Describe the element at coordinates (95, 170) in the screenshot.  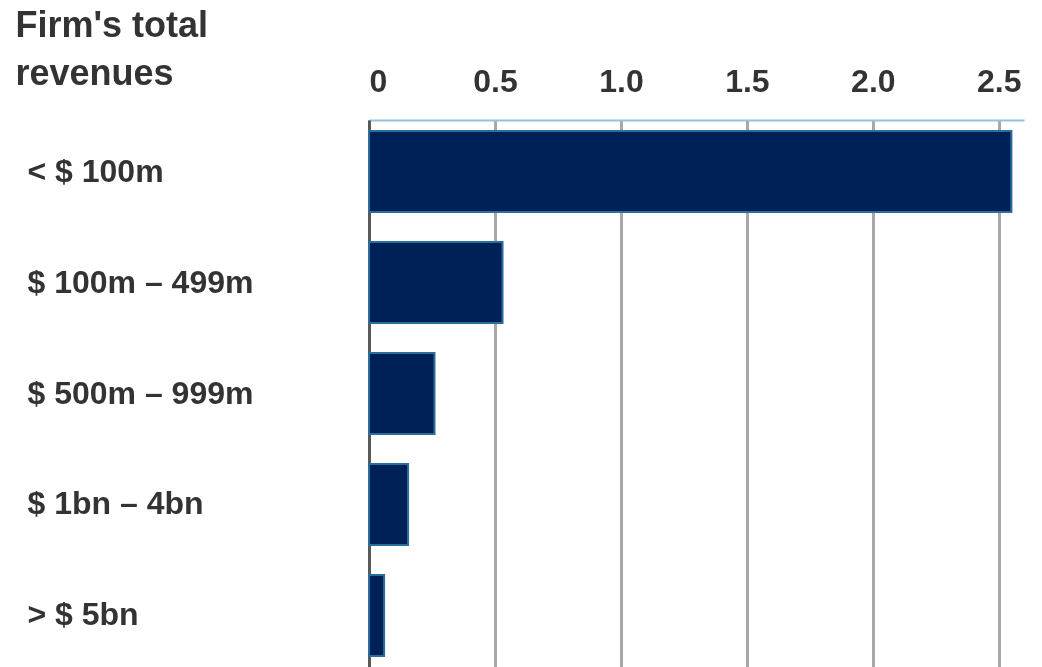
I see `y-tick-label: < $ 100m` at that location.